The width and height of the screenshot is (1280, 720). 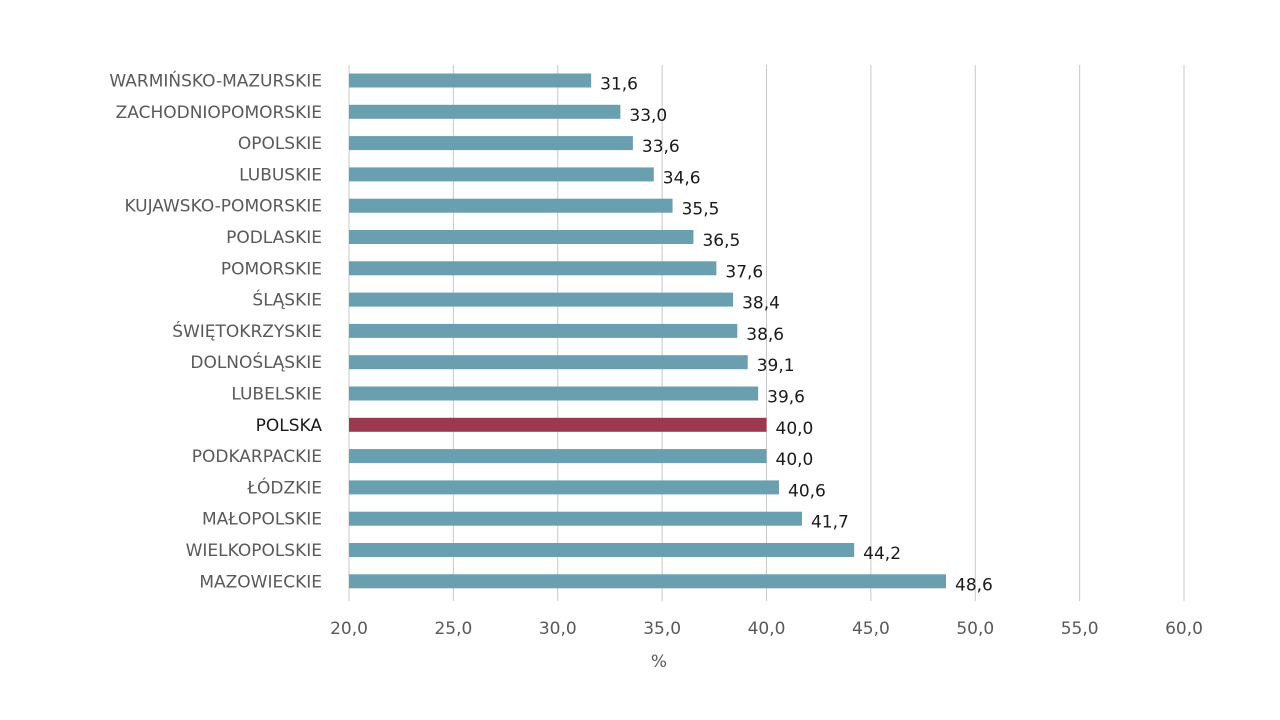 I want to click on x-tick-labels: 20,0 25,0 30,0 35,0 40,0 45,0 50,0 55,0 60,0, so click(x=766, y=629).